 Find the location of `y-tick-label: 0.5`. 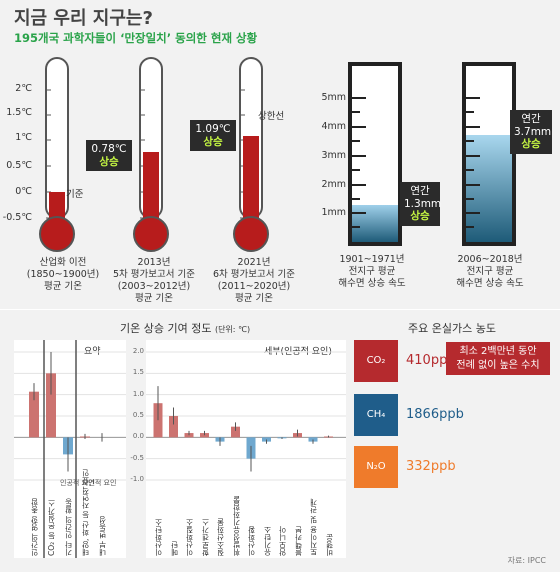

y-tick-label: 0.5 is located at coordinates (138, 415).